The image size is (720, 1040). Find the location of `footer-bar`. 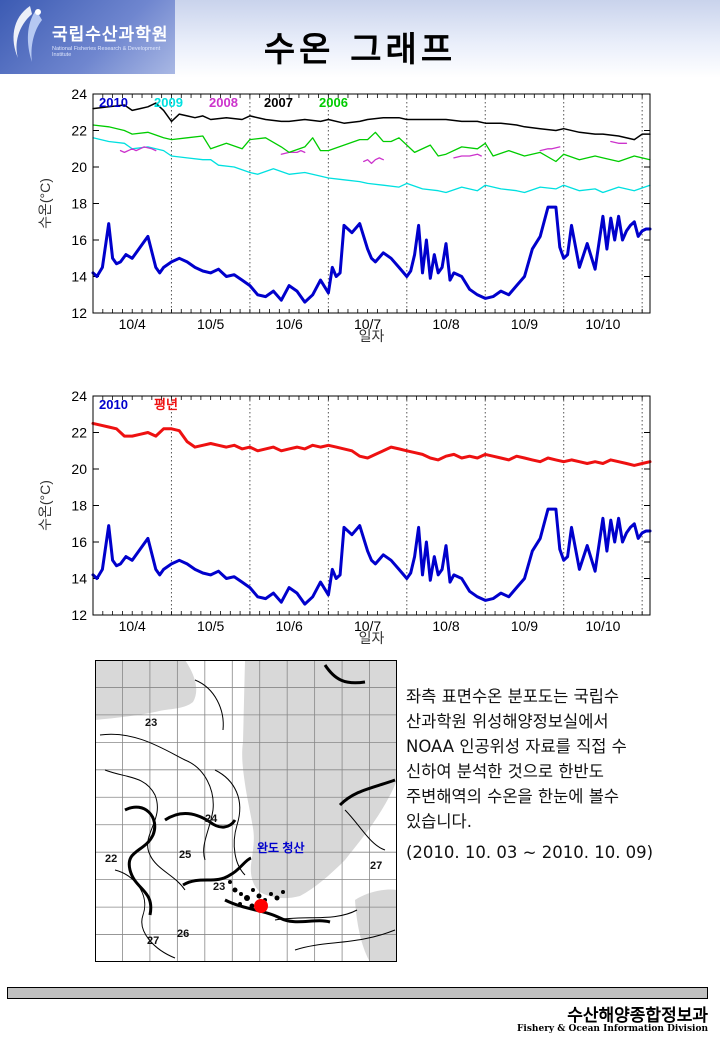

footer-bar is located at coordinates (357, 993).